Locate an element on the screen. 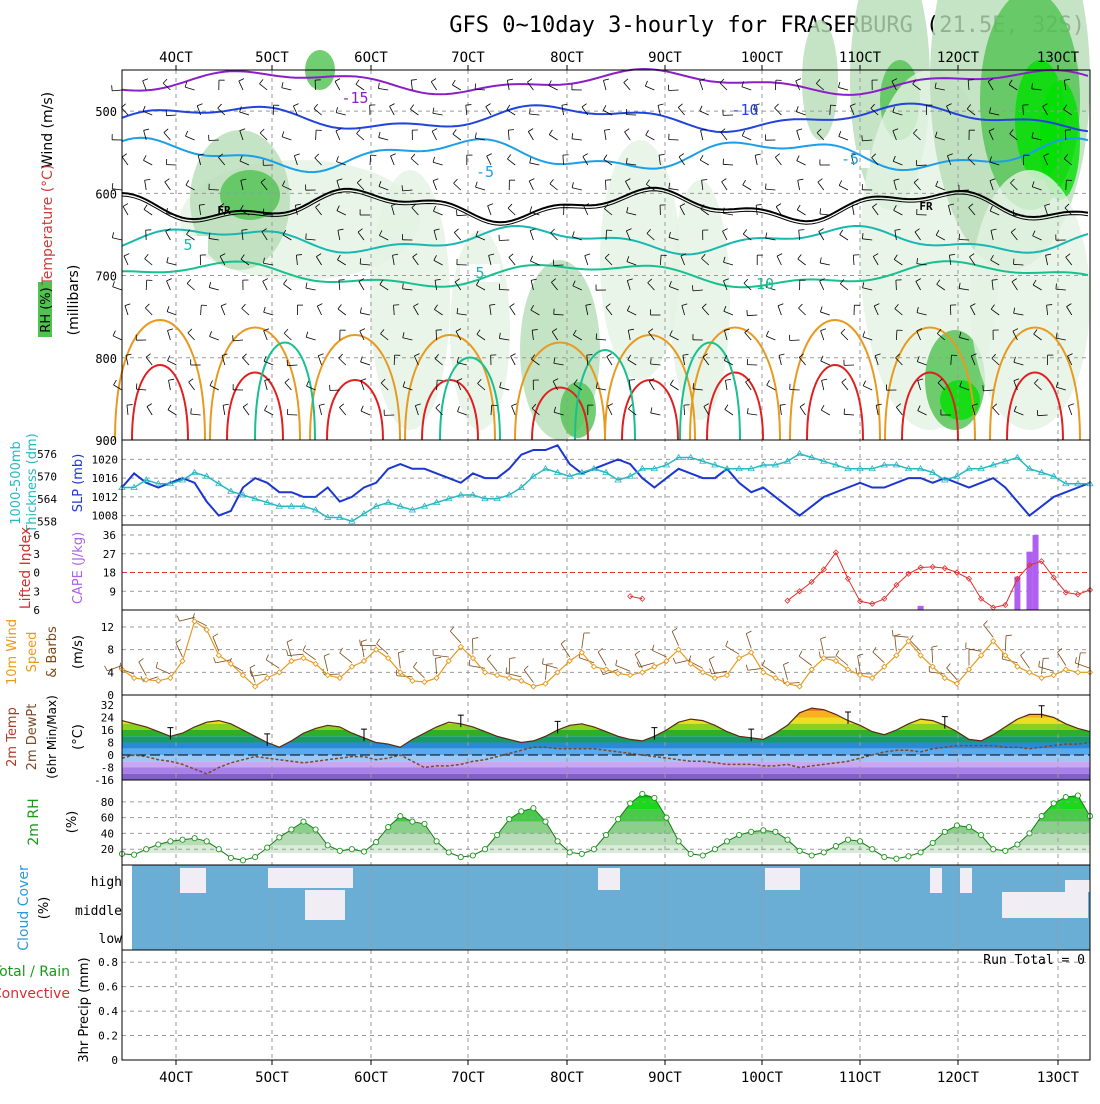 Image resolution: width=1100 pixels, height=1104 pixels. isotherm-line is located at coordinates (605, 274).